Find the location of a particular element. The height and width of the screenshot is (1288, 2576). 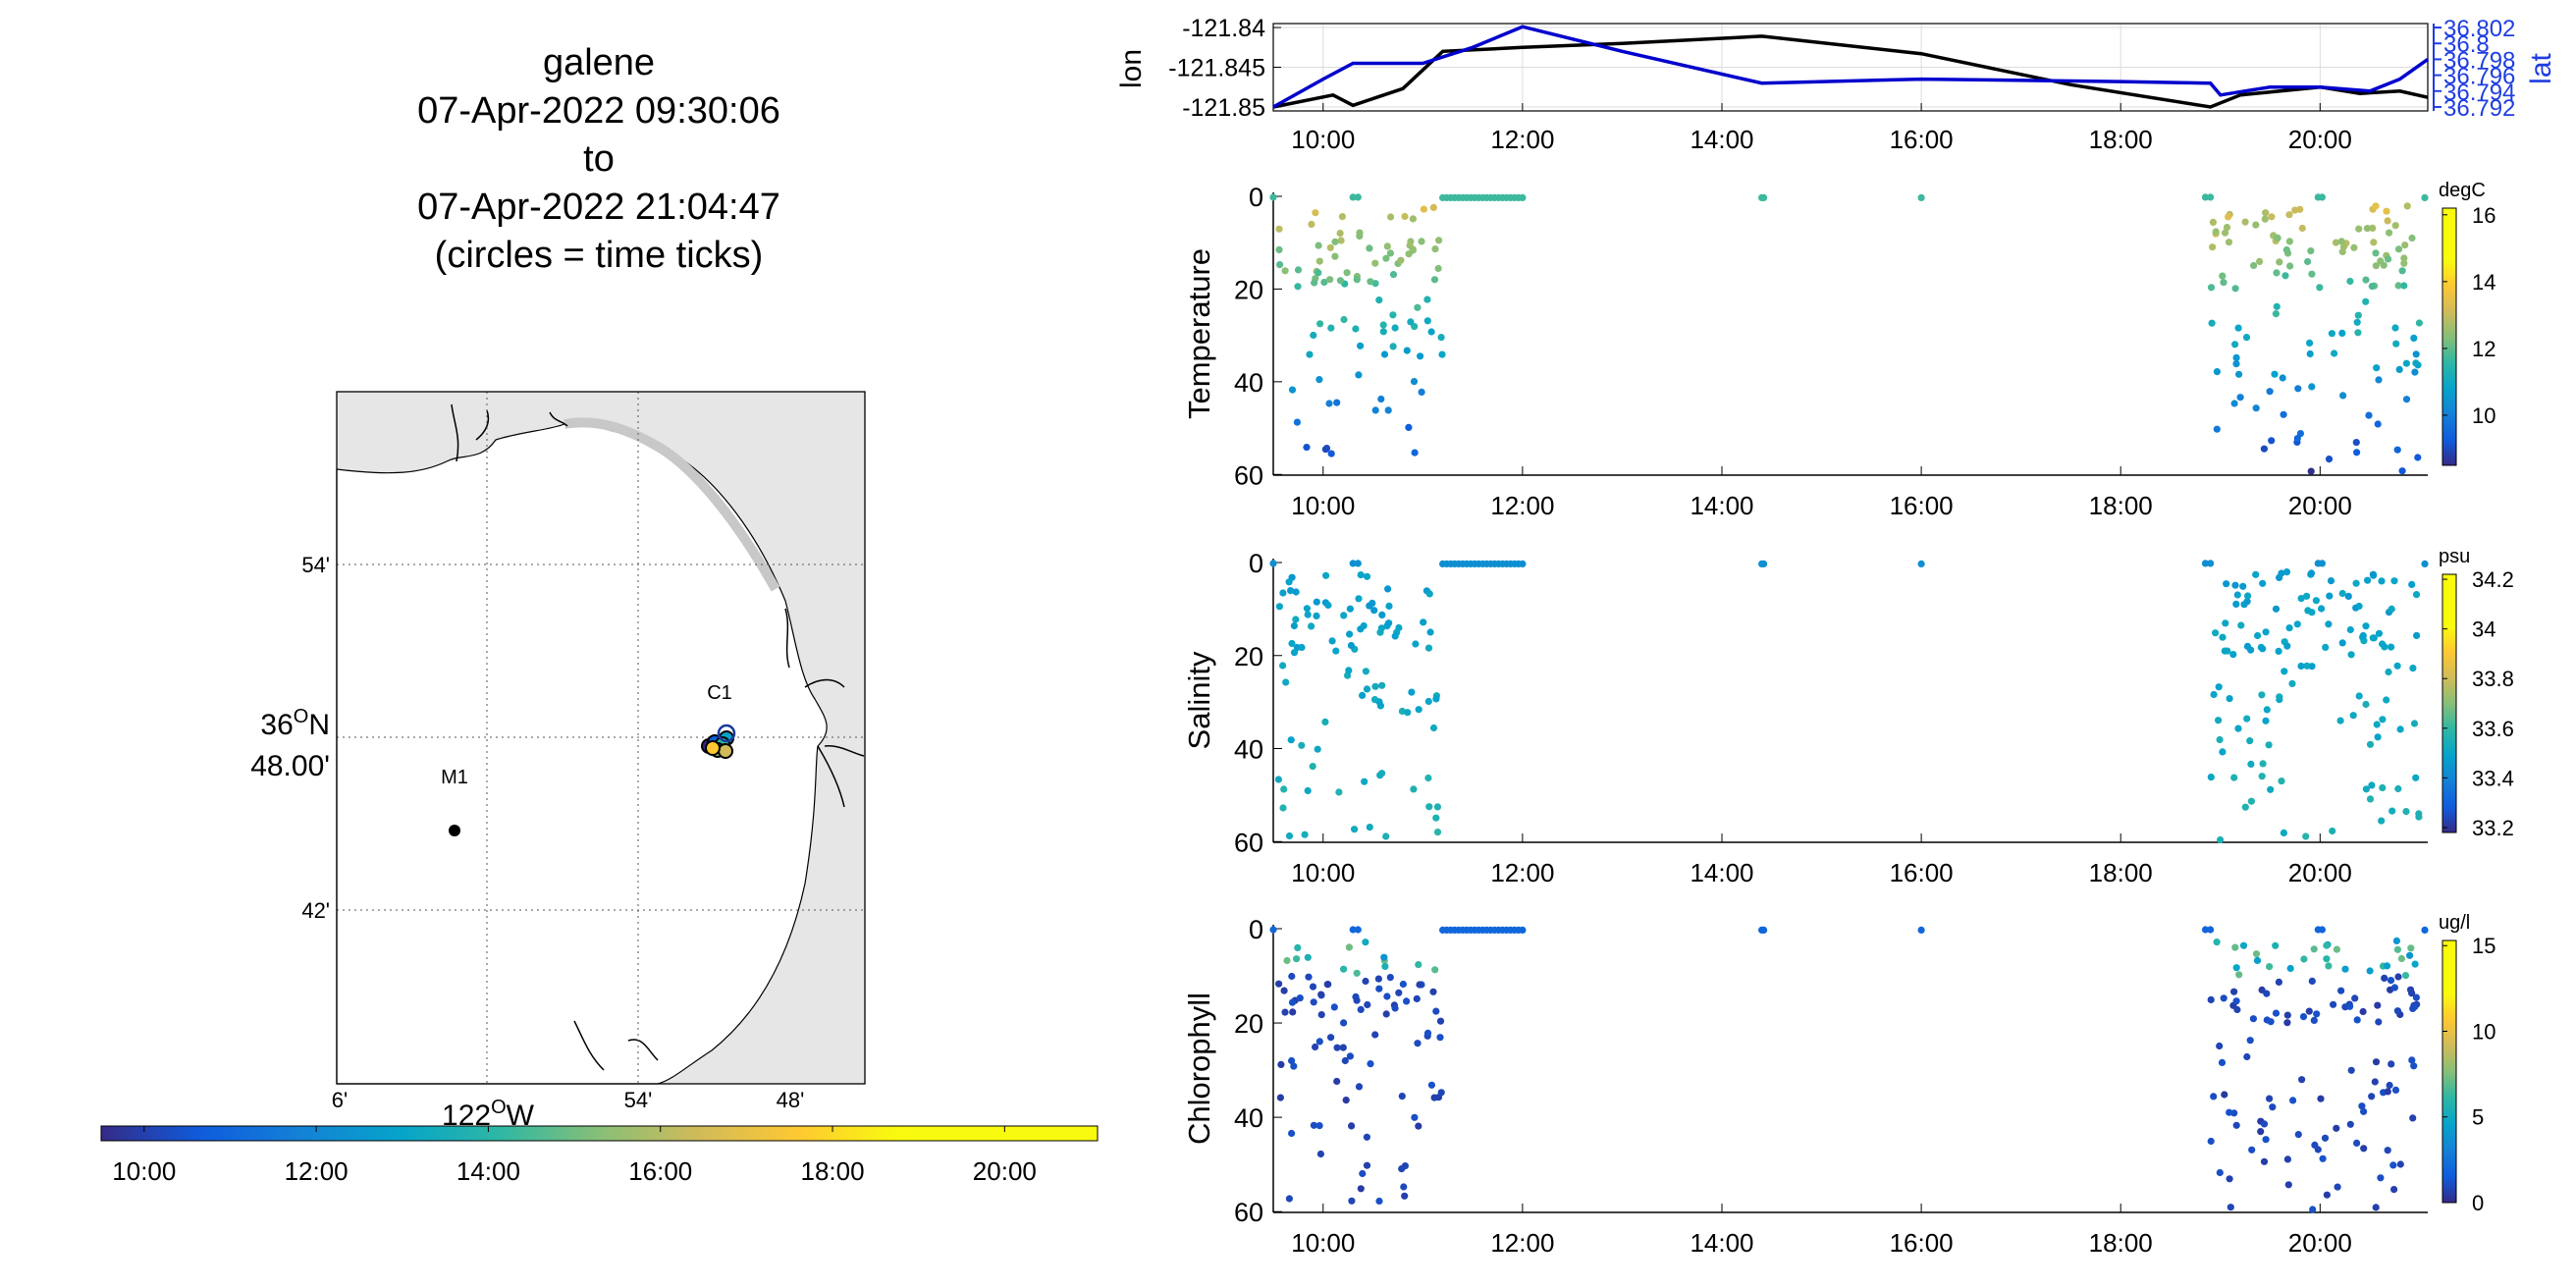

chlorophyll-colorbar-tick-label: 15 is located at coordinates (2484, 946).